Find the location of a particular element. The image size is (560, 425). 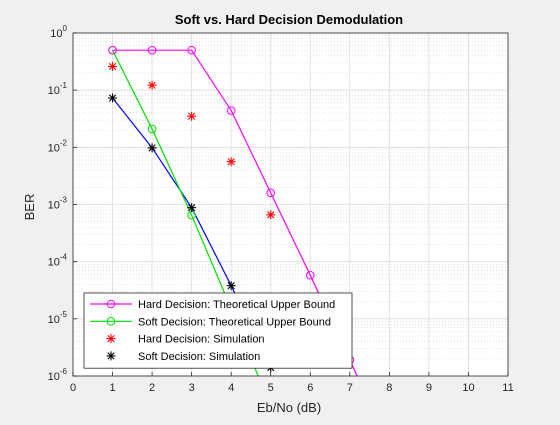

x-tick-label: 5 is located at coordinates (271, 388).